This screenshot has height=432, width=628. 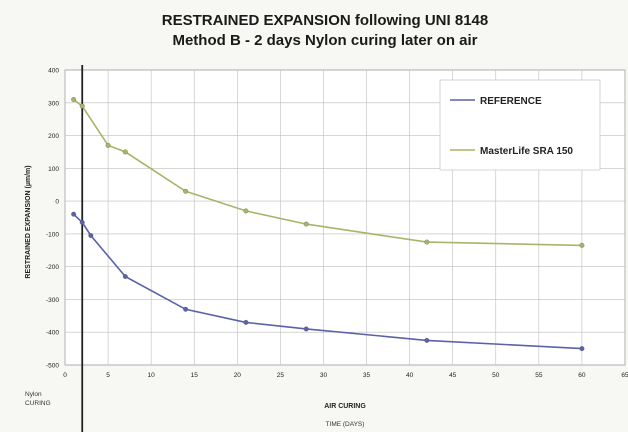 What do you see at coordinates (624, 375) in the screenshot?
I see `x-tick-label: 65` at bounding box center [624, 375].